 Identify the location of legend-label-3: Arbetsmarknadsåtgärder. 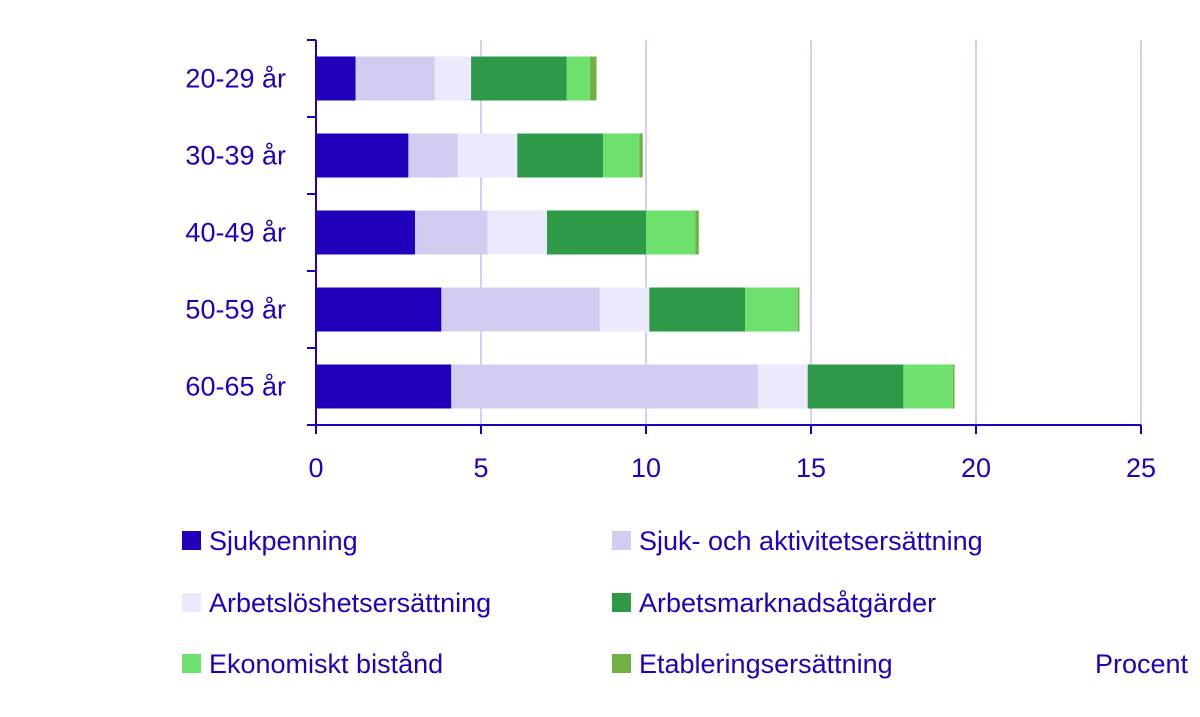
(787, 603).